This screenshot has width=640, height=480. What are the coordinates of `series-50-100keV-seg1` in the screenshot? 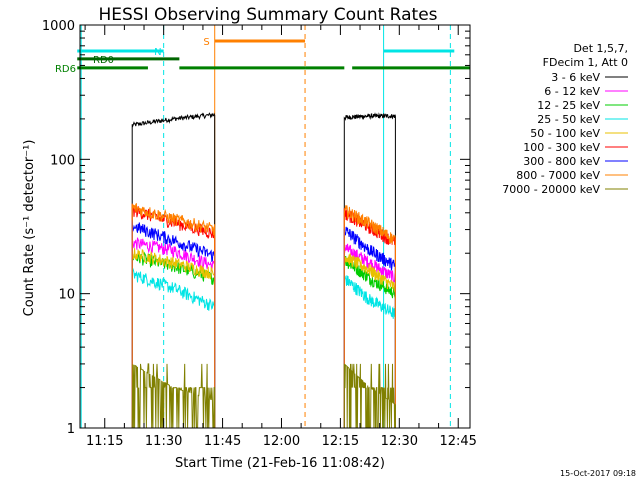 It's located at (173, 338).